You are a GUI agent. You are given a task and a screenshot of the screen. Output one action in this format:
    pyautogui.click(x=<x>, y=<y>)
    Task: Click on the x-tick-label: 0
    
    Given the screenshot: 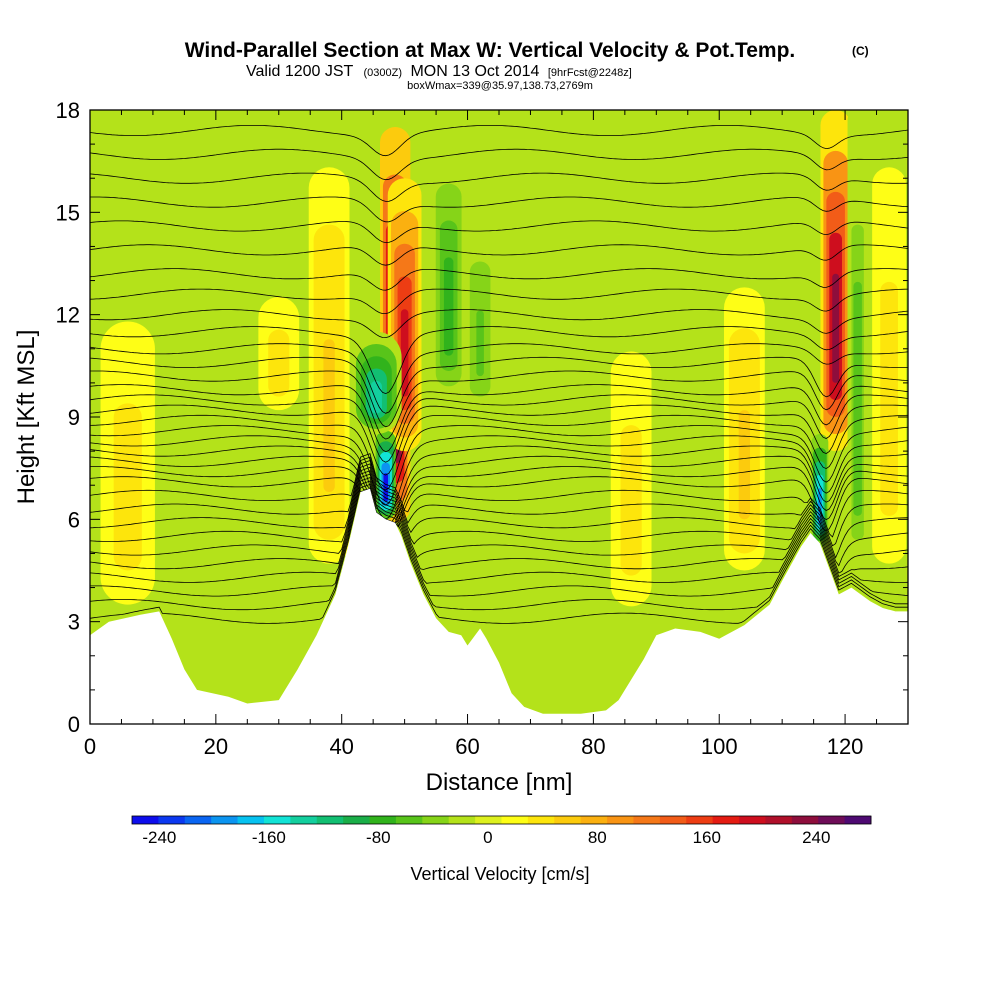 What is the action you would take?
    pyautogui.click(x=90, y=746)
    